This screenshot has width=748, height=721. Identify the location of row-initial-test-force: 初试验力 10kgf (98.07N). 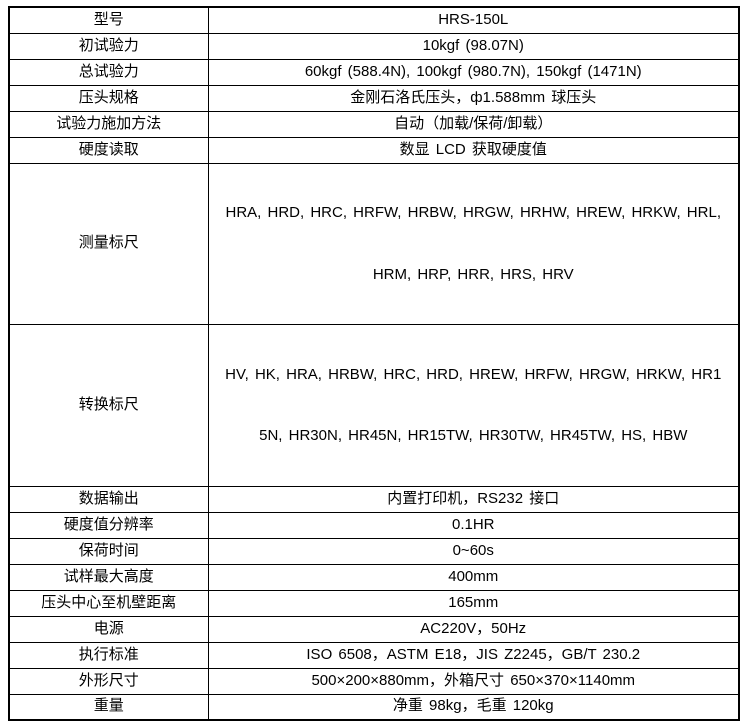
(374, 46).